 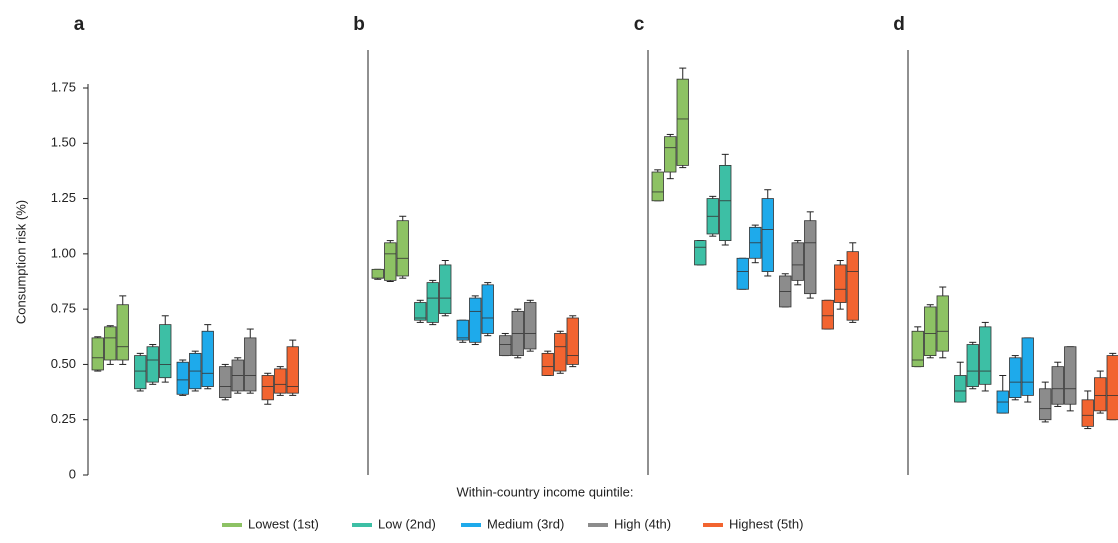 What do you see at coordinates (20, 262) in the screenshot?
I see `y-axis-label: Consumption risk (%)` at bounding box center [20, 262].